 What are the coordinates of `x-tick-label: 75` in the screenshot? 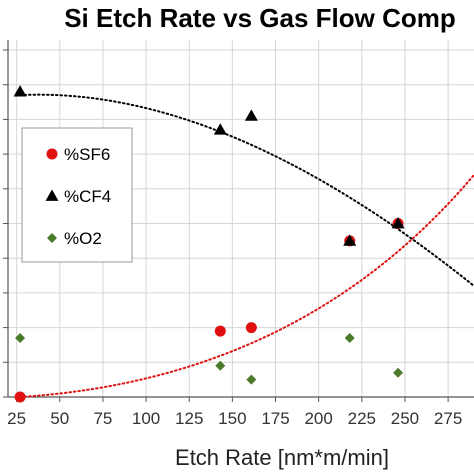 It's located at (102, 418).